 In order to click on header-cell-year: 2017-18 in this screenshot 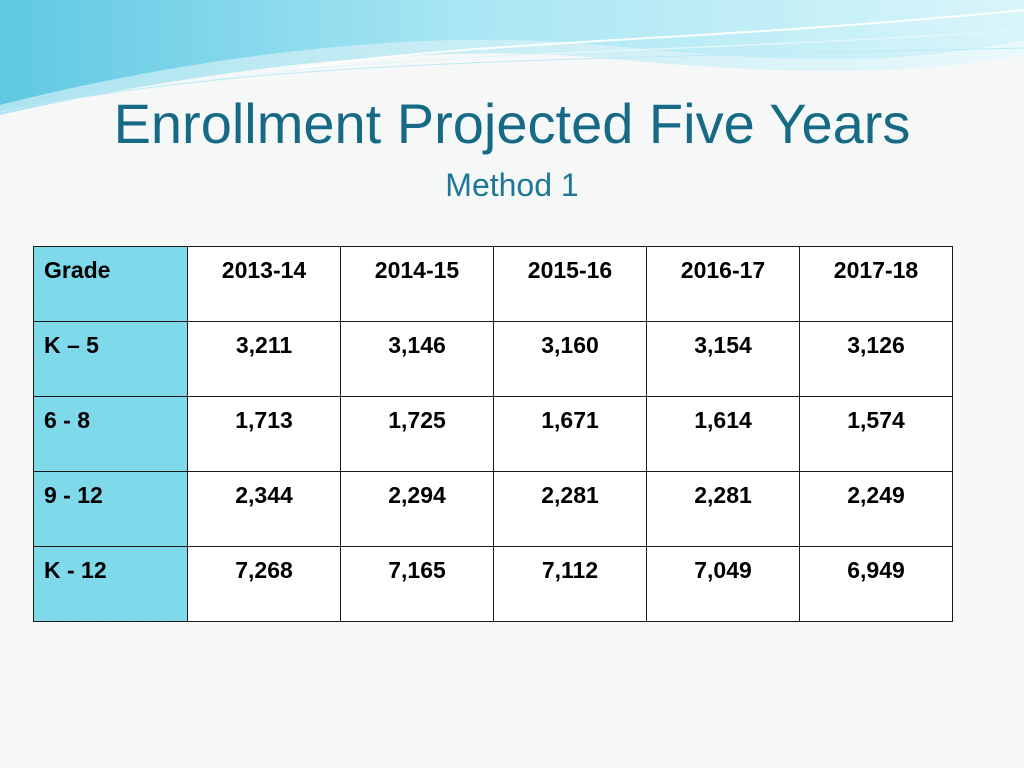, I will do `click(876, 284)`.